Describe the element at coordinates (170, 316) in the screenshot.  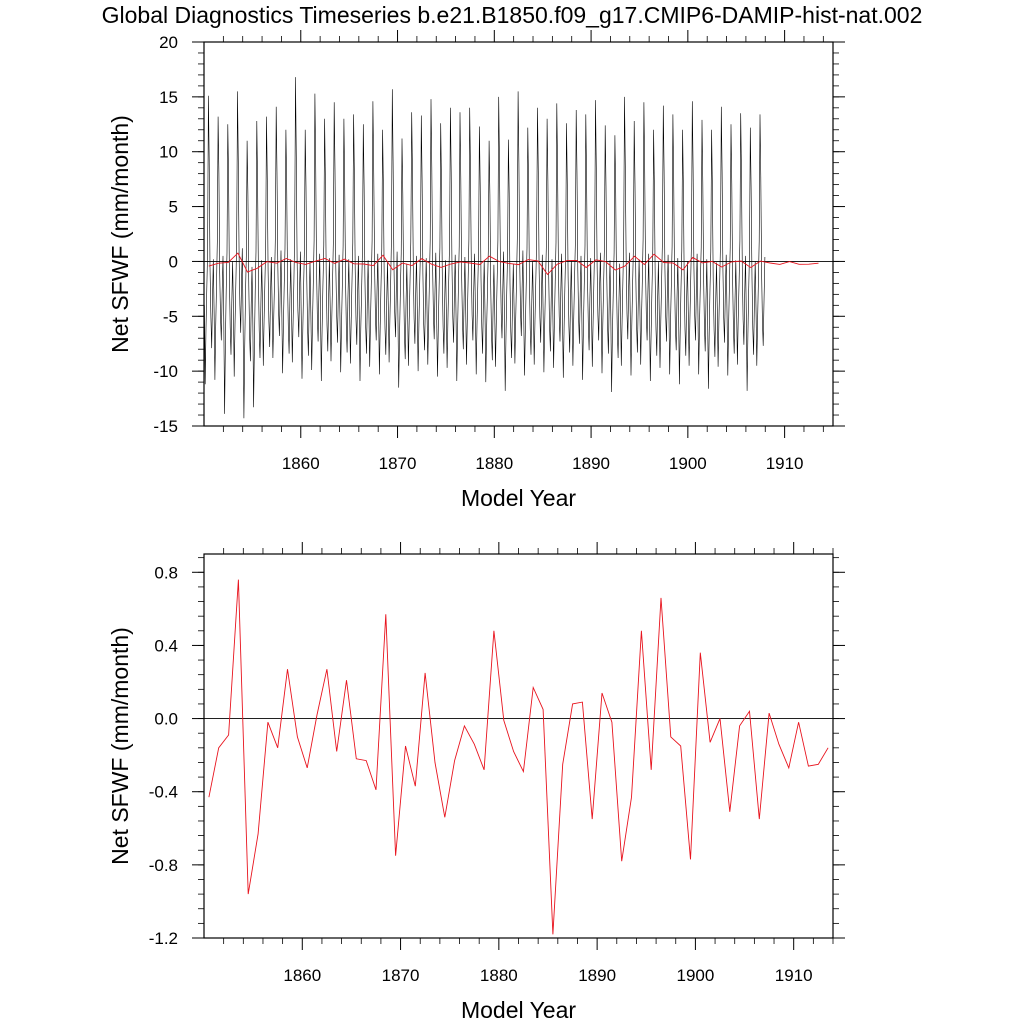
I see `y-tick-label: -5` at that location.